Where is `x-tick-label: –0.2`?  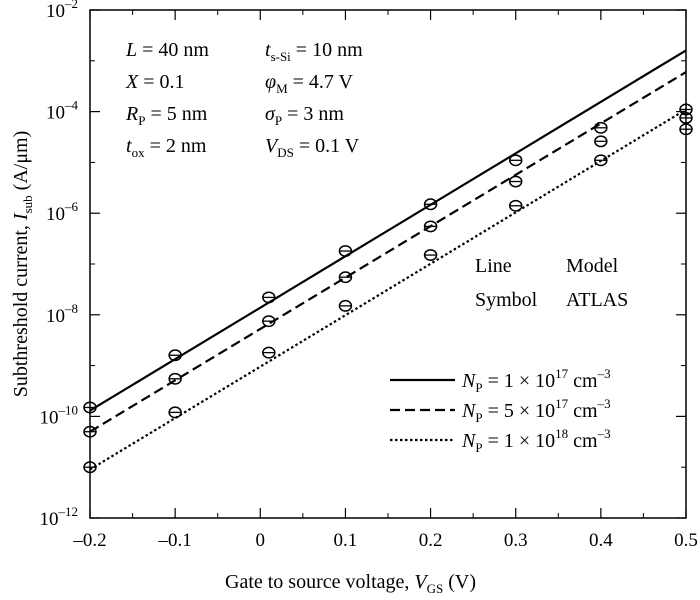
x-tick-label: –0.2 is located at coordinates (89, 540).